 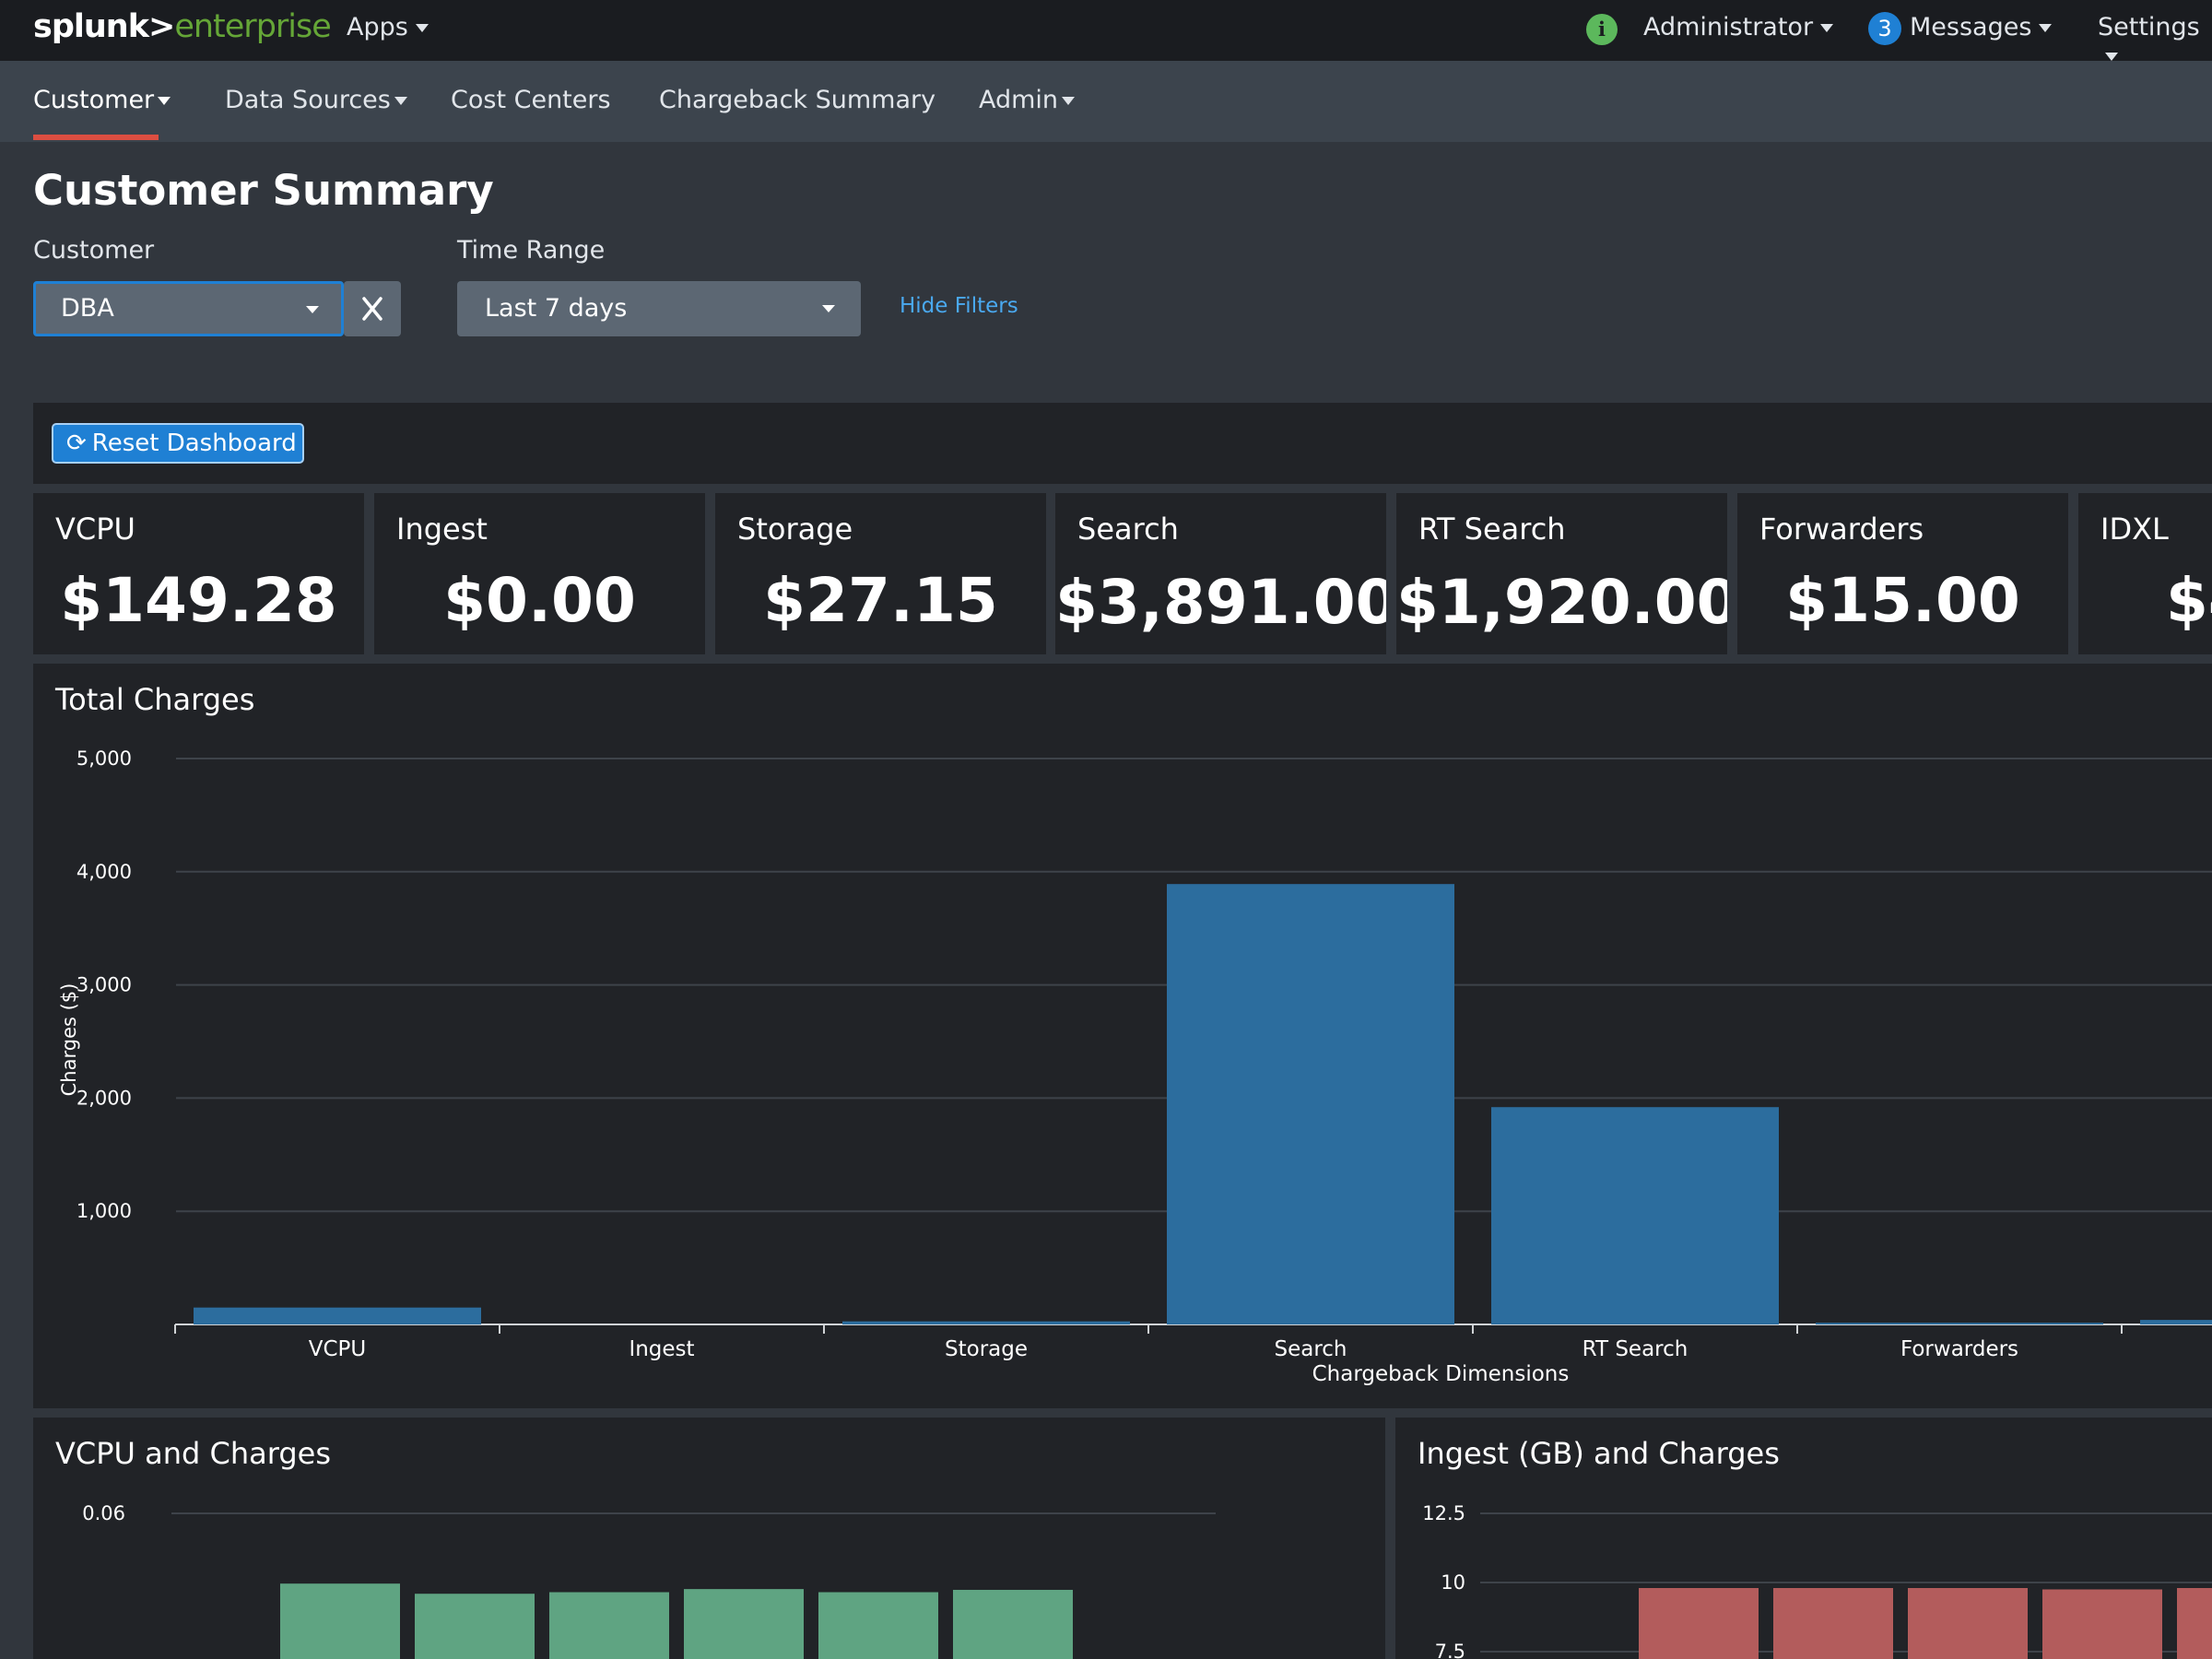 I want to click on bar-rt-search, so click(x=1635, y=1215).